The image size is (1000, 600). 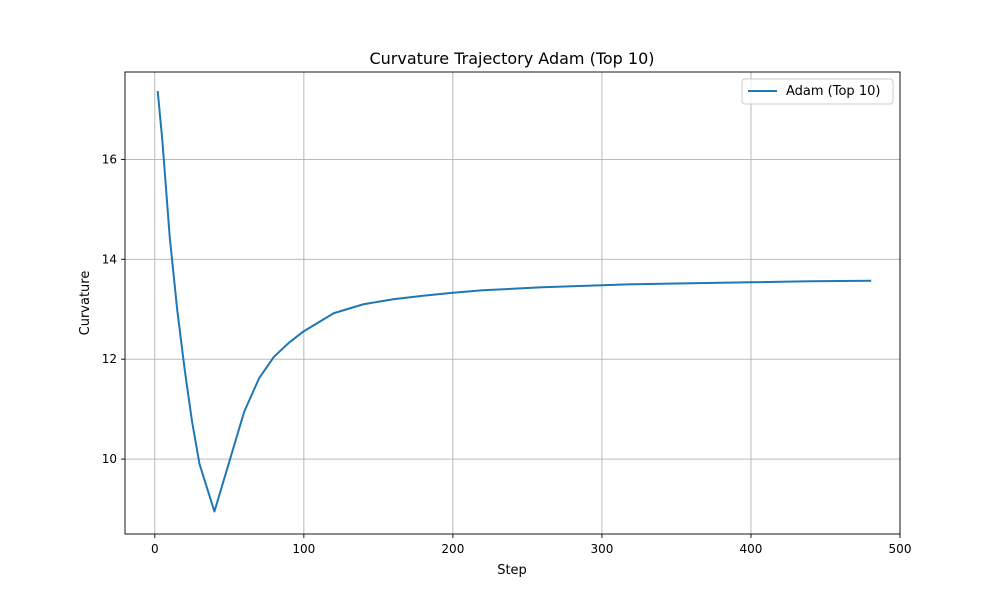 I want to click on y-tick-label: 12, so click(x=109, y=359).